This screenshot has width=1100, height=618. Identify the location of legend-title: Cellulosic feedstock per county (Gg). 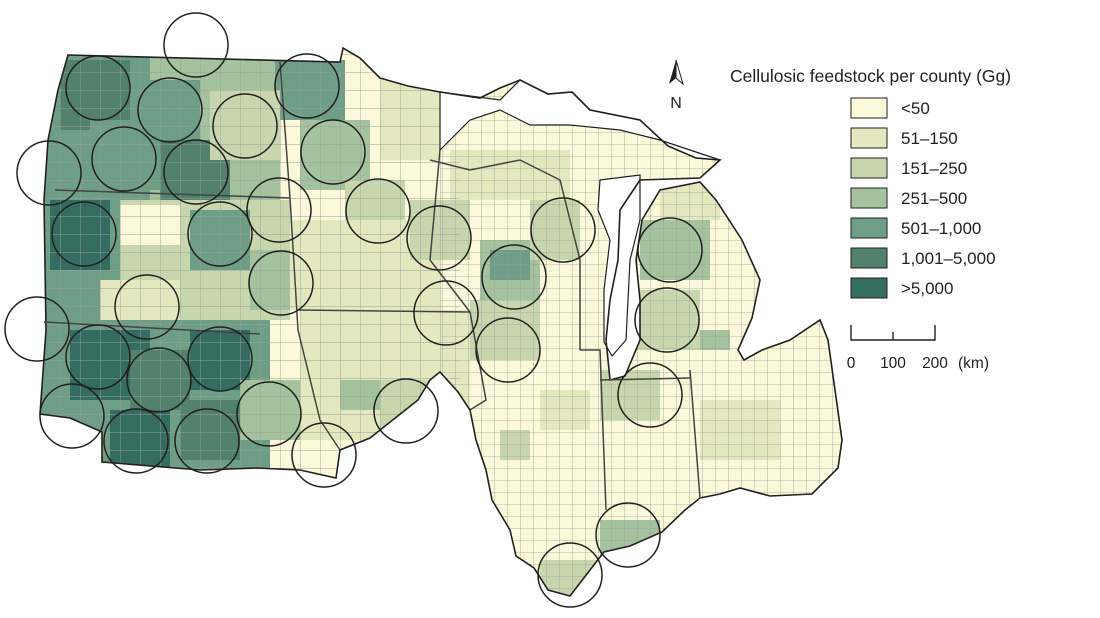
(870, 76).